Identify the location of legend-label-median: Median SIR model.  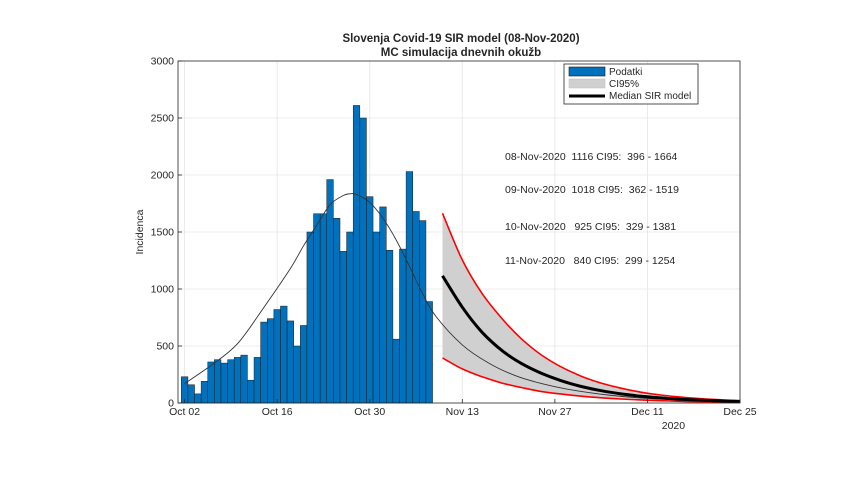
(650, 96).